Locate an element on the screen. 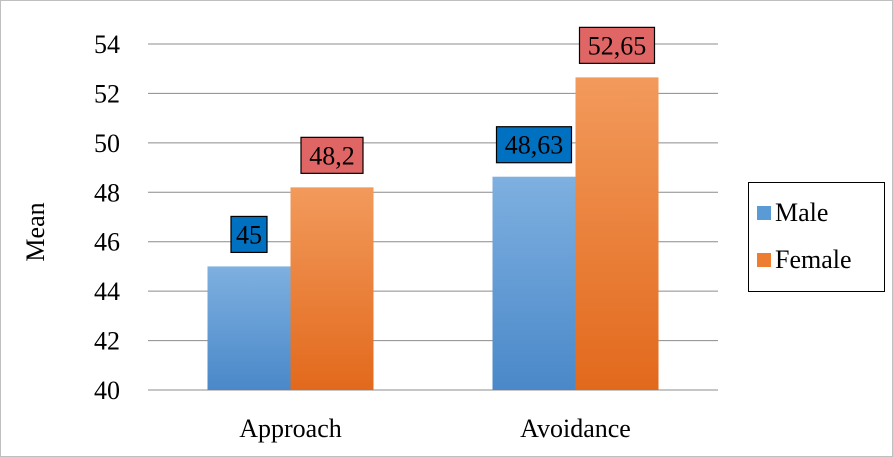  y-axis-label: Mean is located at coordinates (35, 231).